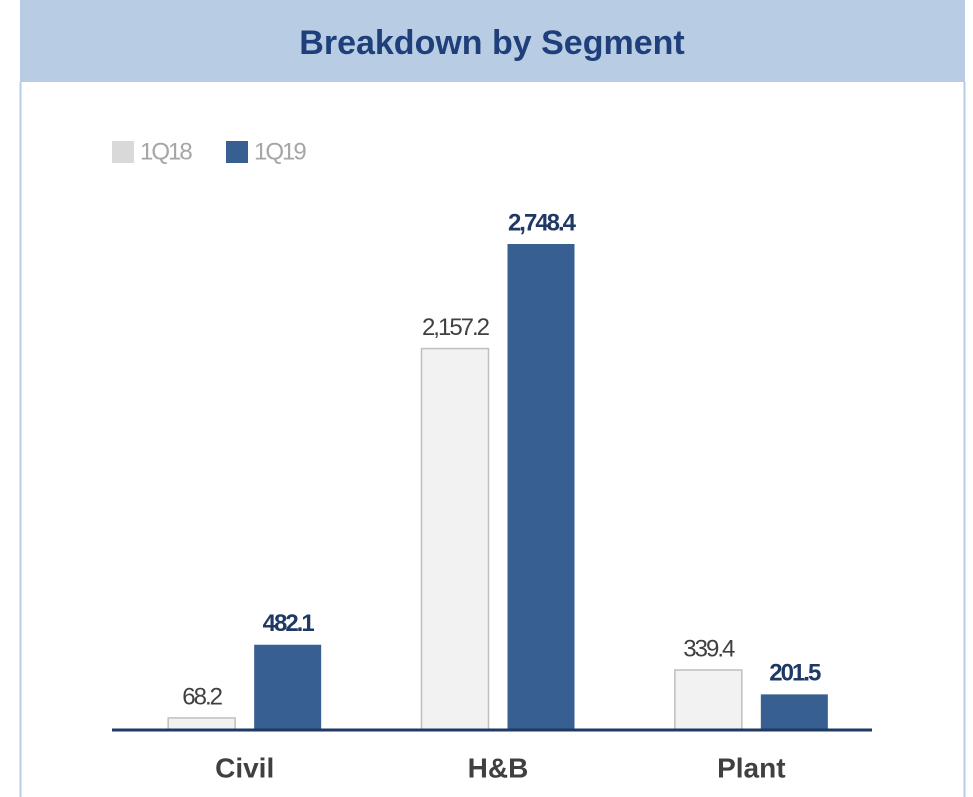 This screenshot has height=797, width=973. What do you see at coordinates (244, 767) in the screenshot?
I see `x-tick-label: Civil` at bounding box center [244, 767].